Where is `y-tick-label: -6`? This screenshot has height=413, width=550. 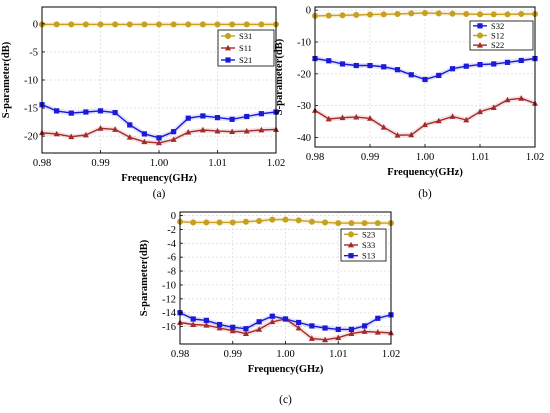 y-tick-label: -6 is located at coordinates (171, 258).